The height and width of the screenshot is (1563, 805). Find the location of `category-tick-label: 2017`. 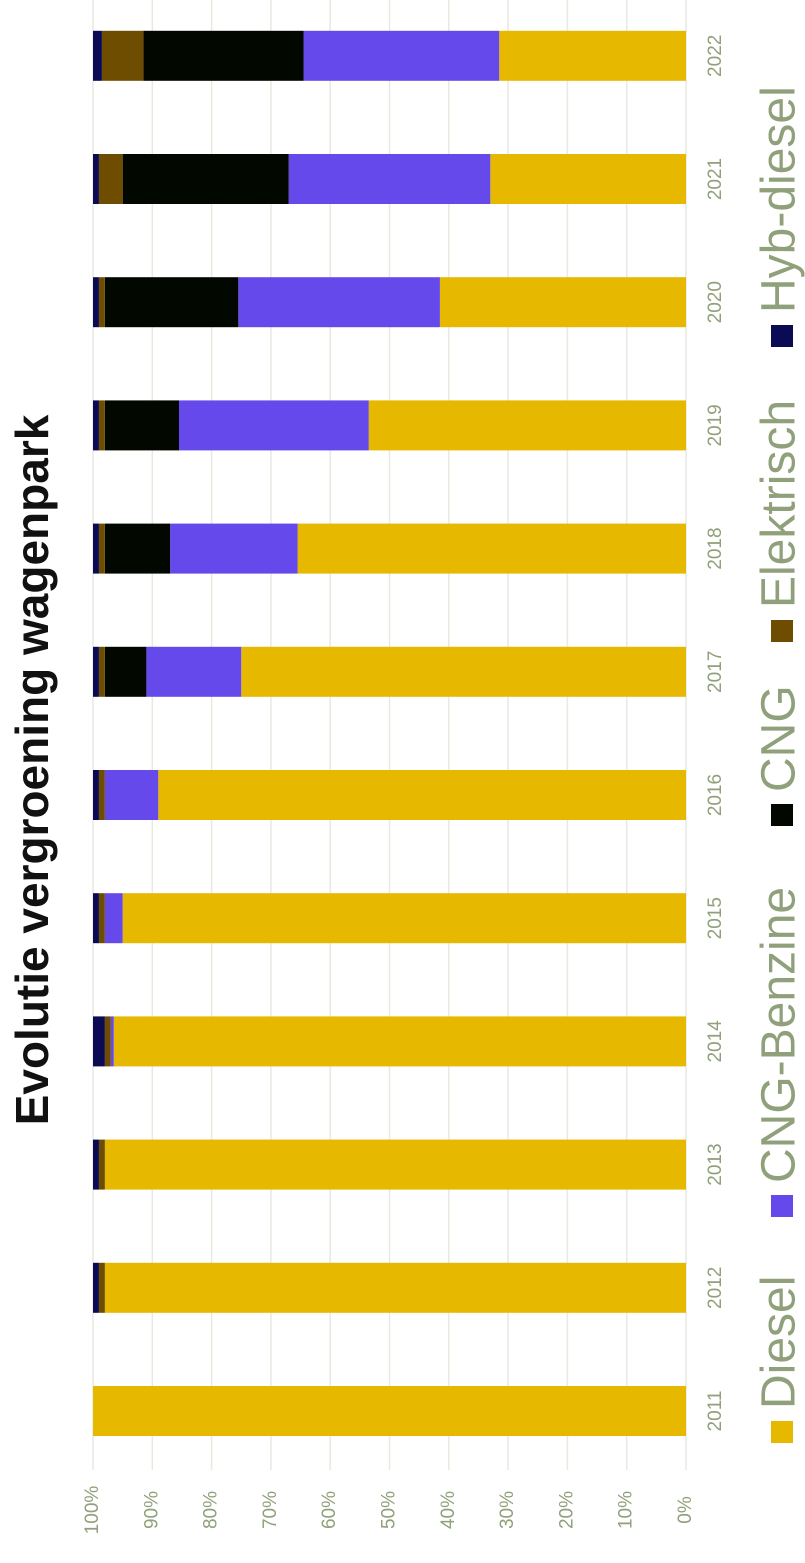

category-tick-label: 2017 is located at coordinates (715, 672).